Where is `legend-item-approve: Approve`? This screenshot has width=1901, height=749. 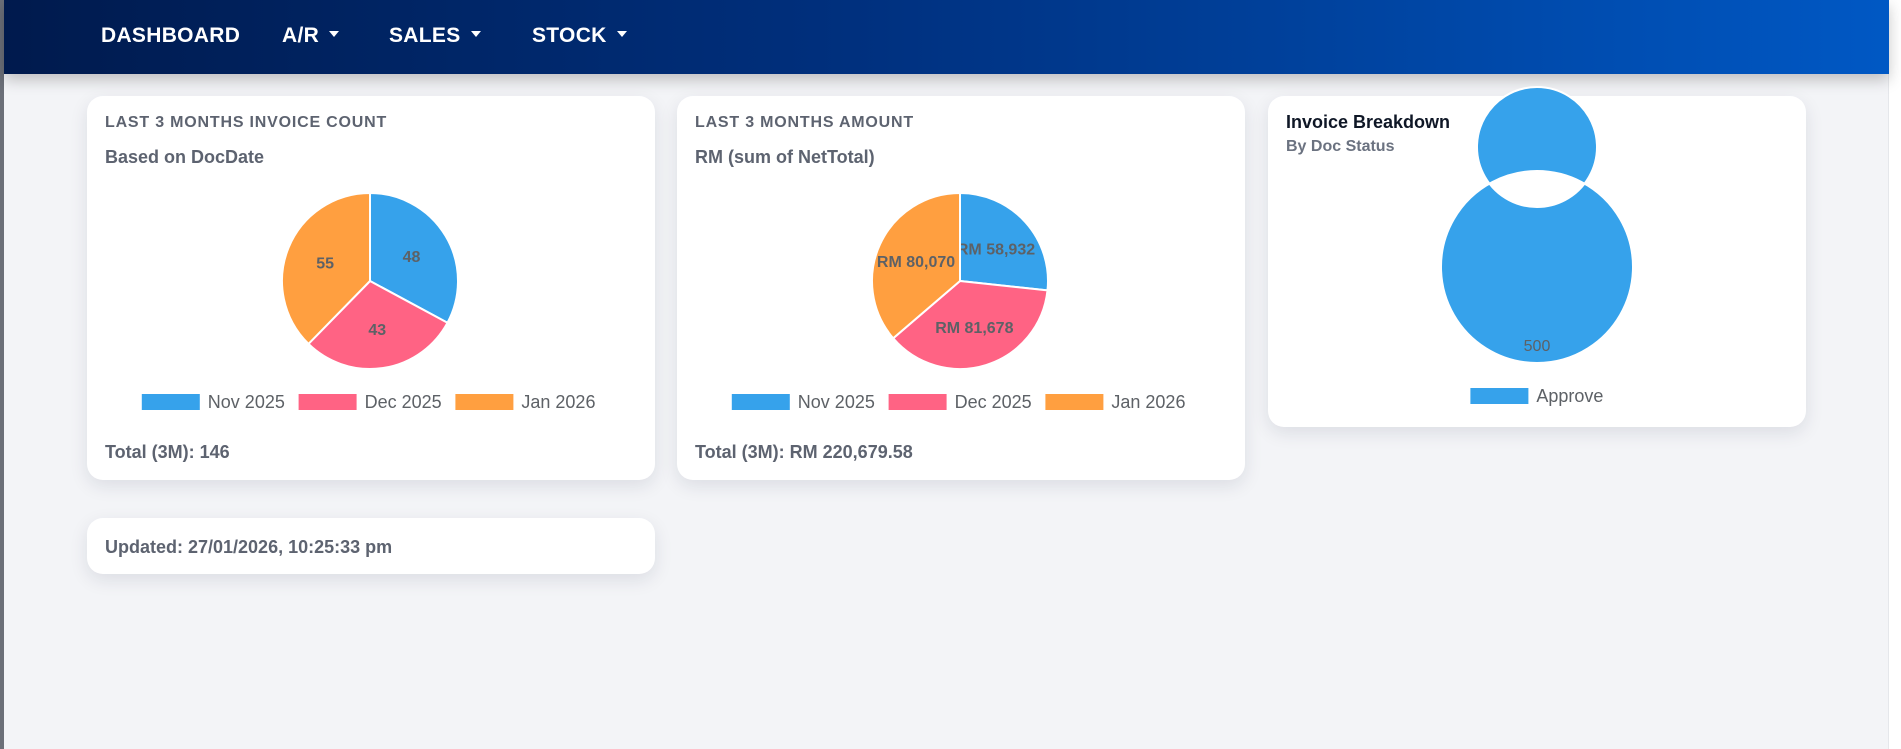
legend-item-approve: Approve is located at coordinates (1536, 396).